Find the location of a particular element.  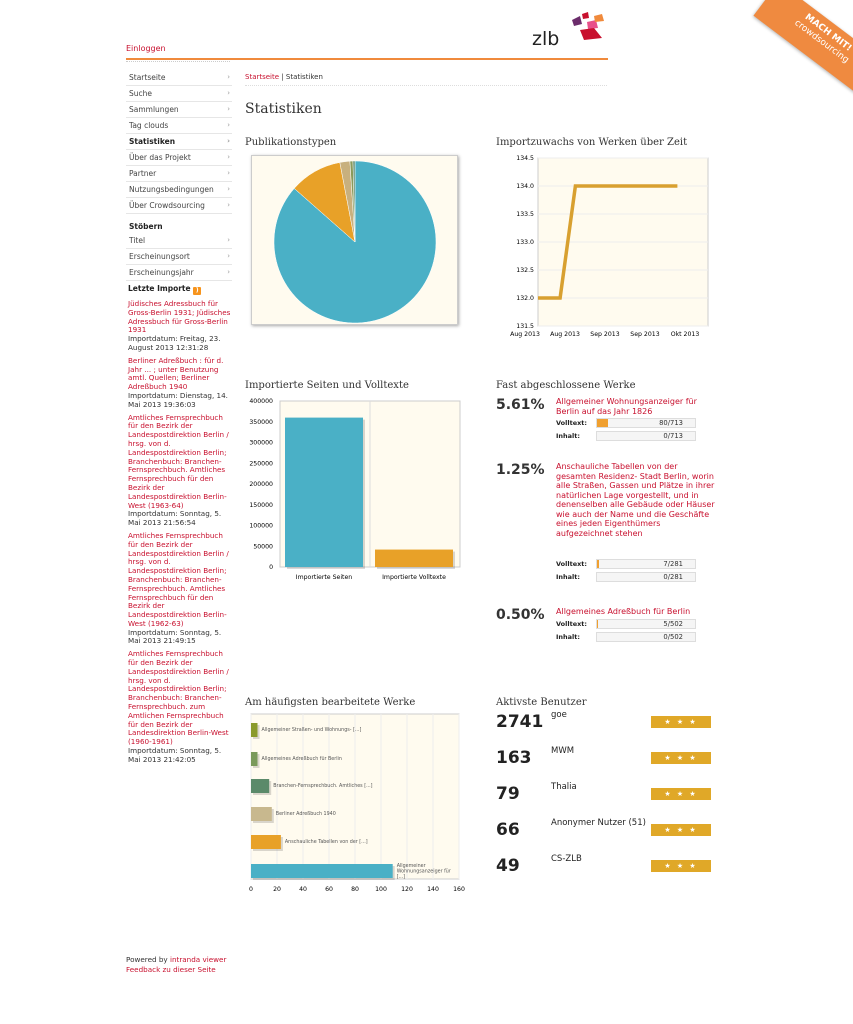

pie-chart-box is located at coordinates (354, 240).